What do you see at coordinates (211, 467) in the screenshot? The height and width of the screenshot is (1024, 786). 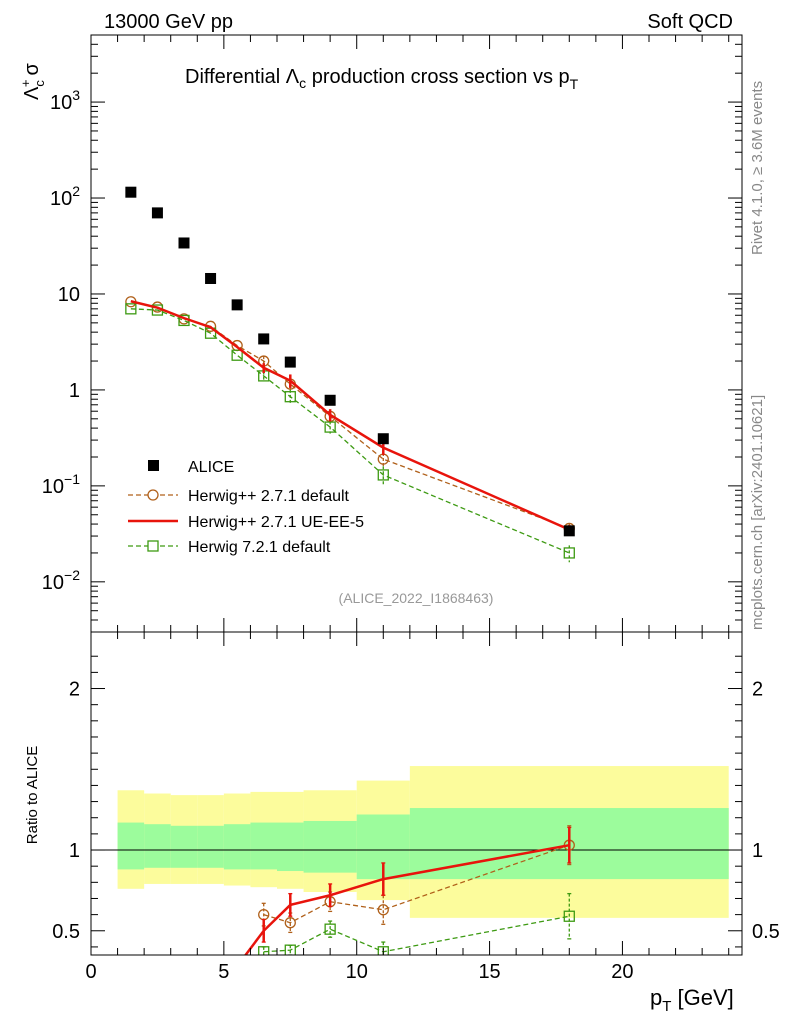 I see `legend-label: ALICE` at bounding box center [211, 467].